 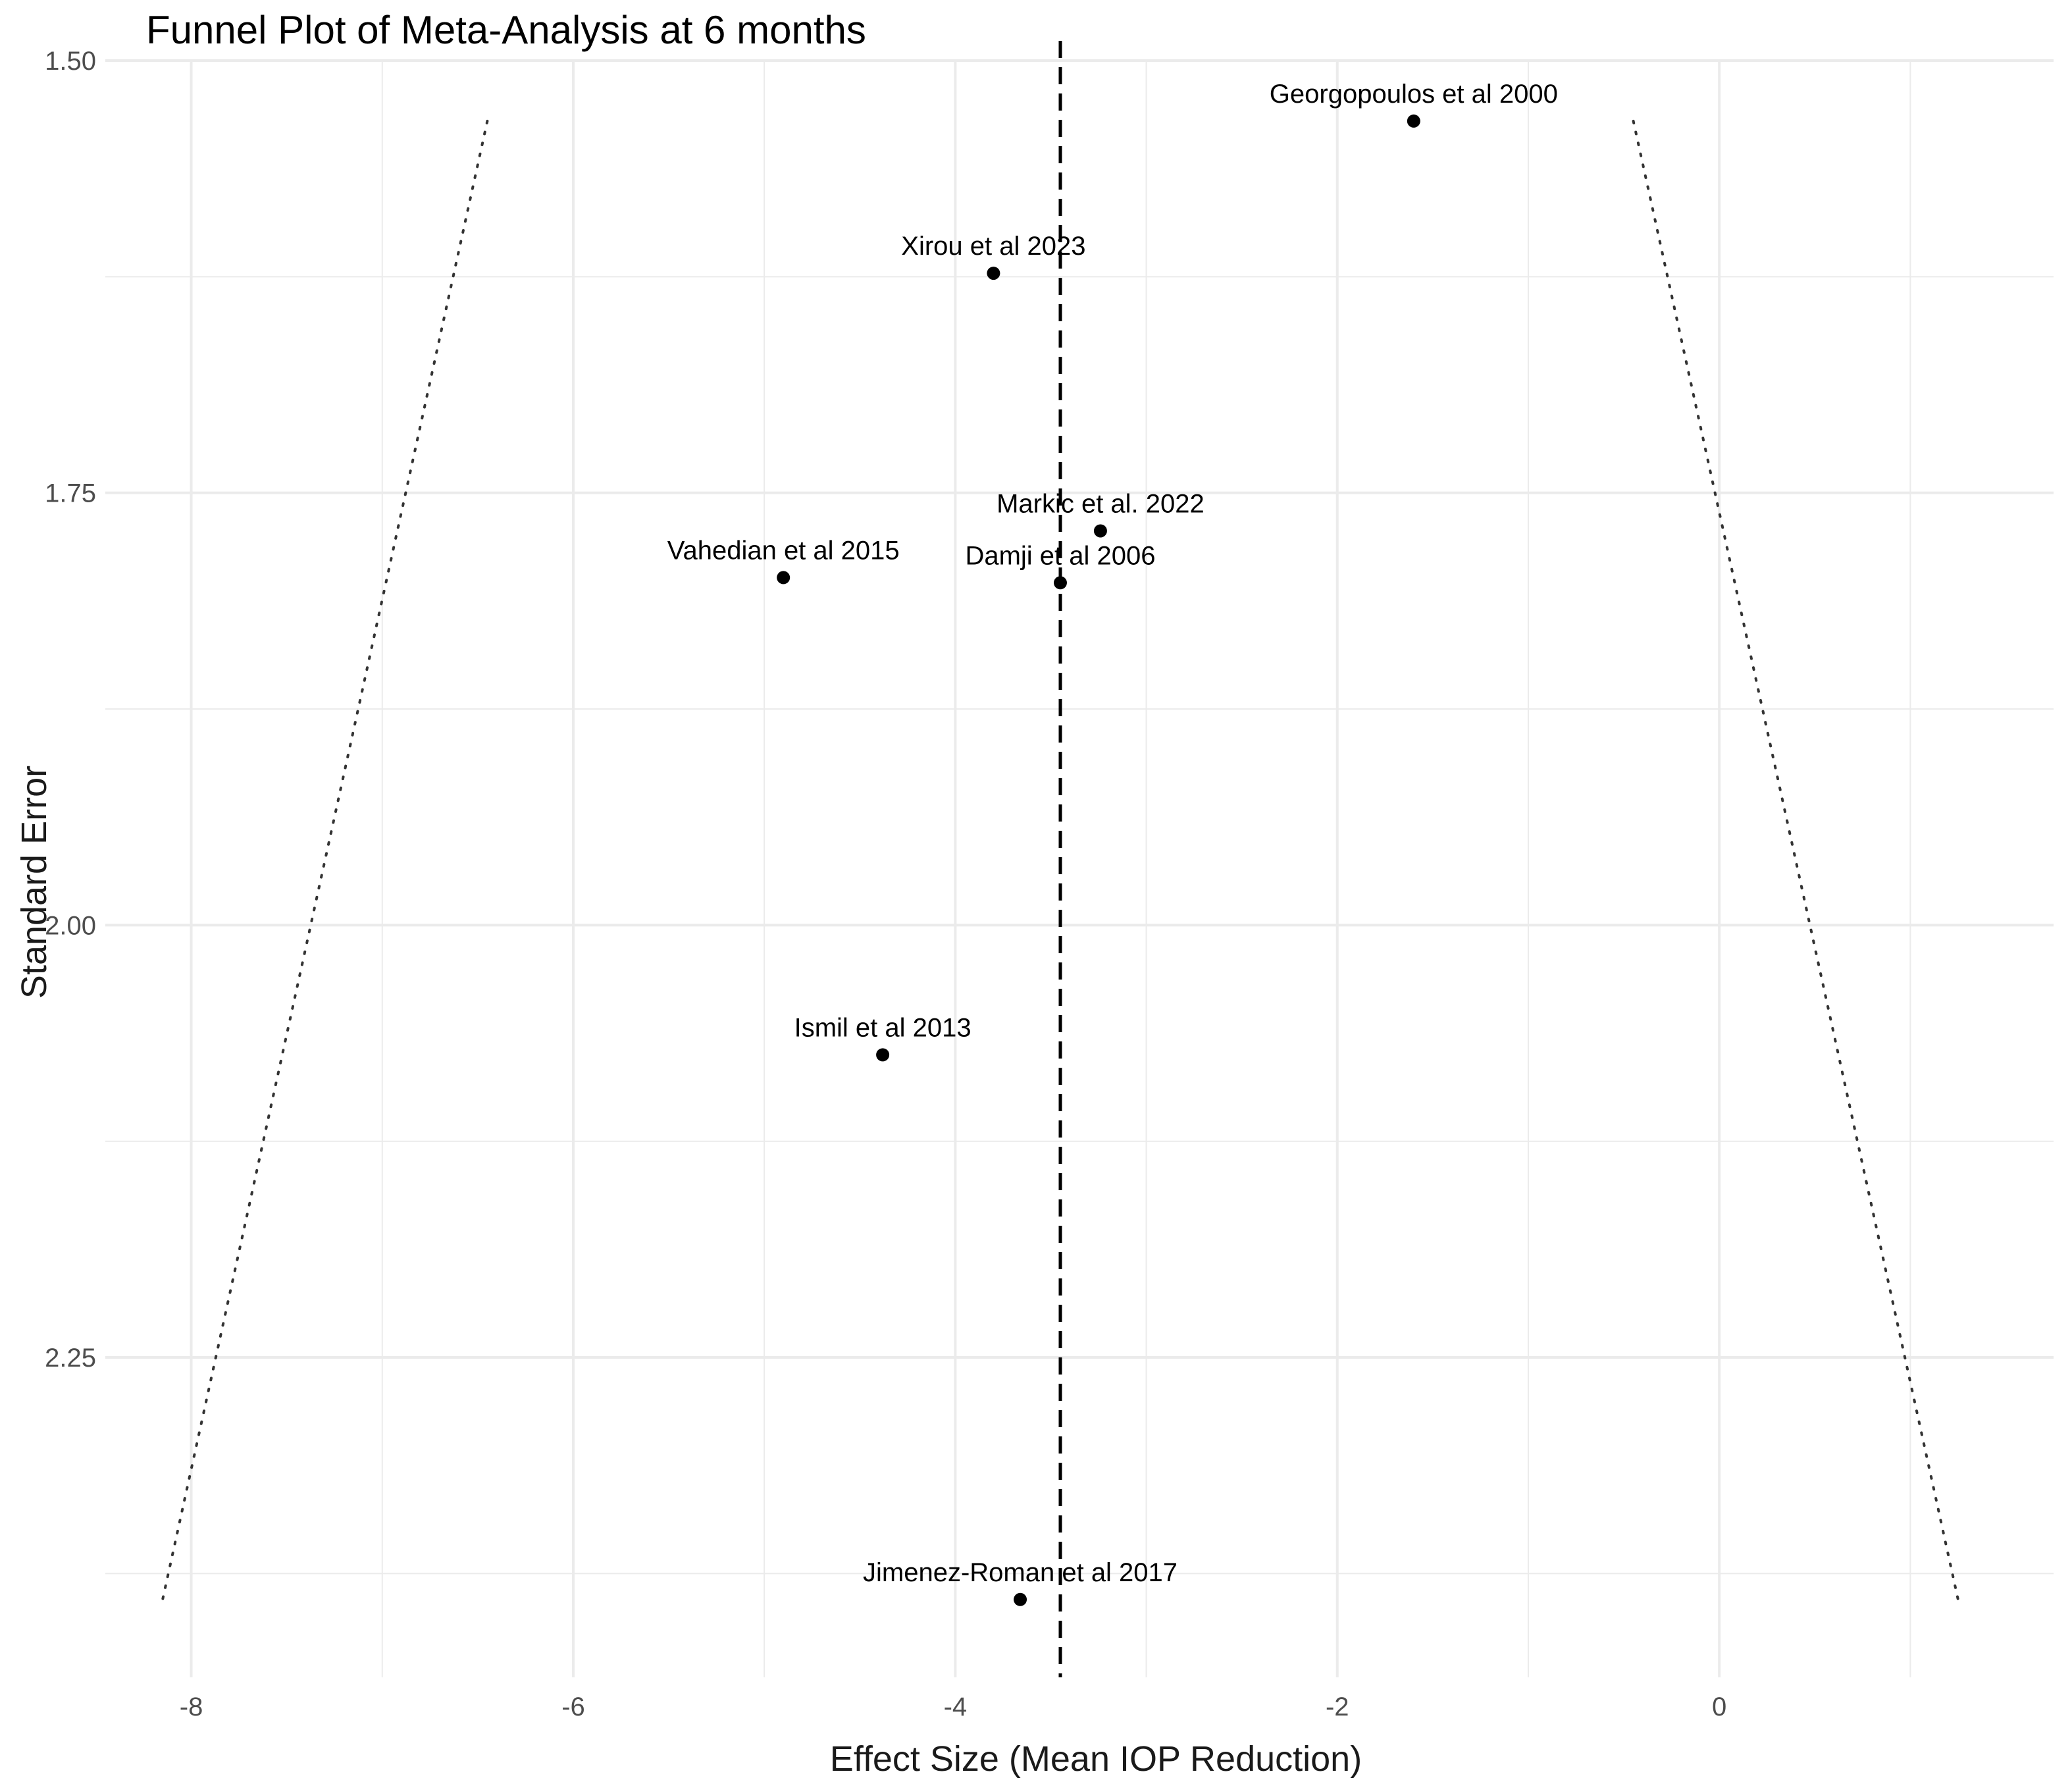 What do you see at coordinates (573, 1706) in the screenshot?
I see `x-tick-label: -6` at bounding box center [573, 1706].